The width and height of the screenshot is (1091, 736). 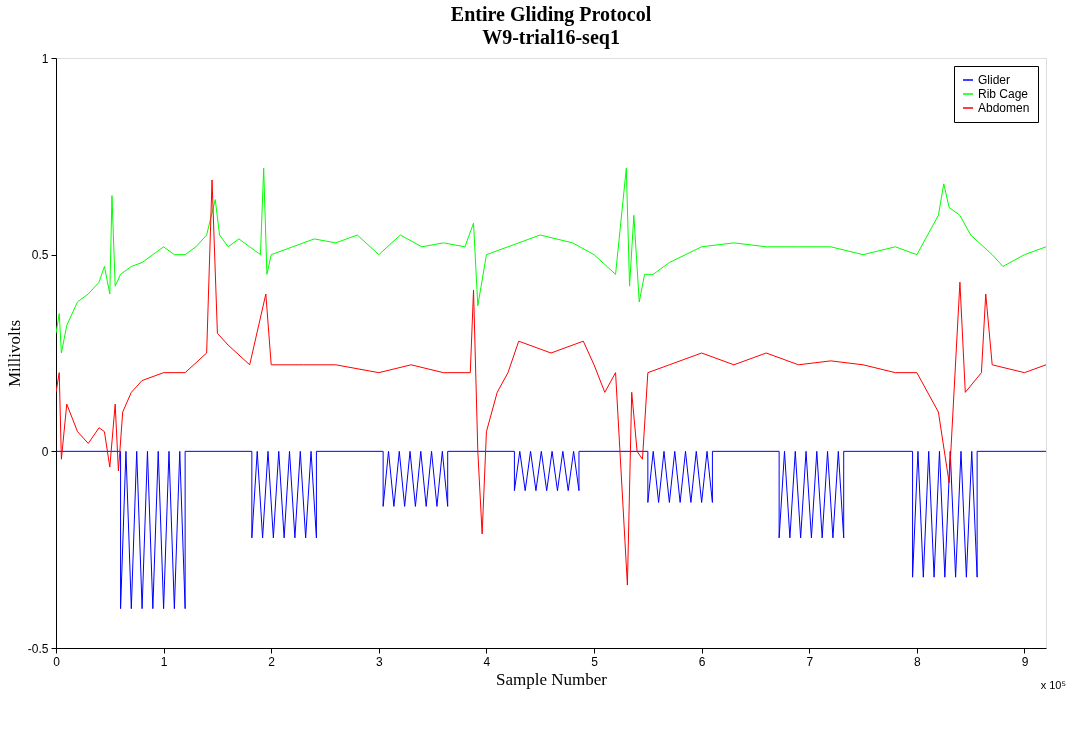 What do you see at coordinates (1003, 94) in the screenshot?
I see `legend-label: Rib Cage` at bounding box center [1003, 94].